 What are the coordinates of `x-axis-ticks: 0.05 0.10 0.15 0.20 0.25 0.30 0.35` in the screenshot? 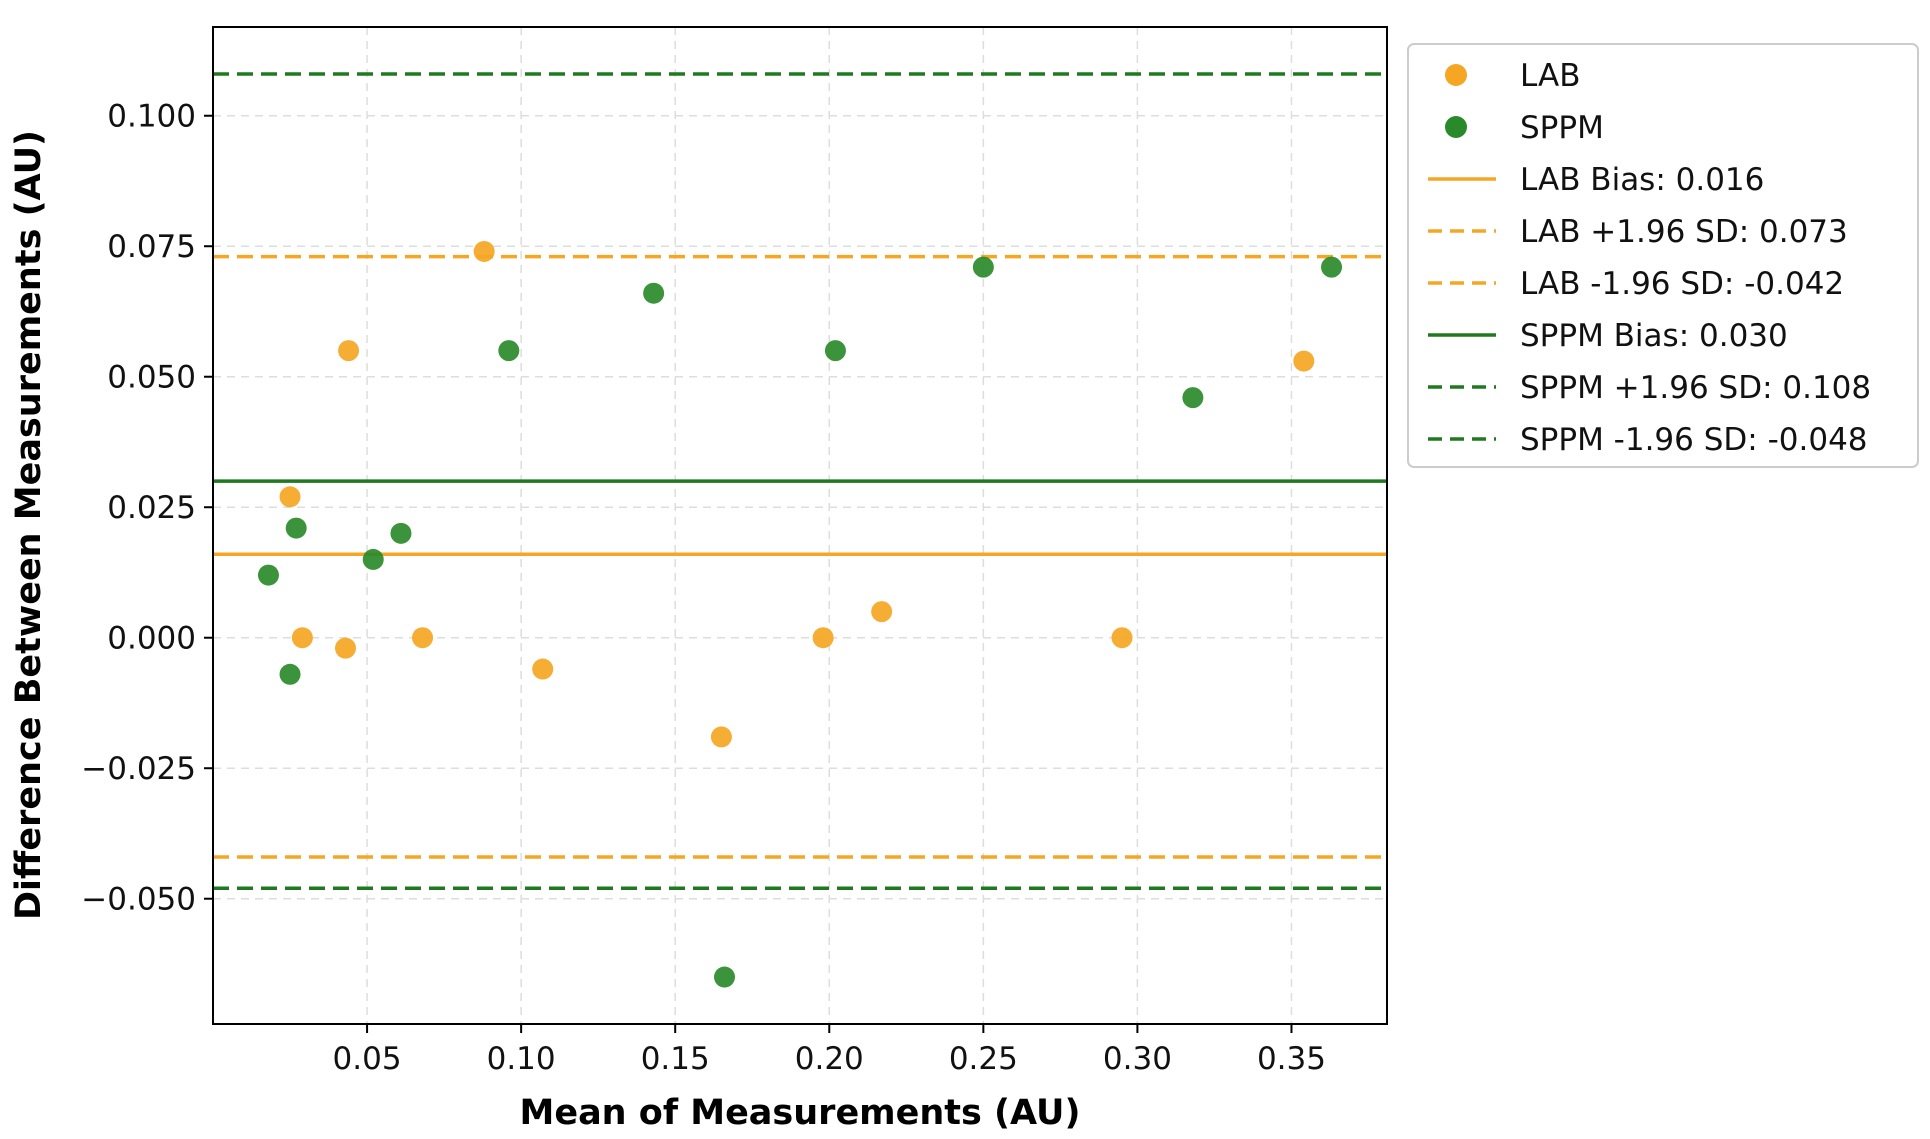 It's located at (829, 1050).